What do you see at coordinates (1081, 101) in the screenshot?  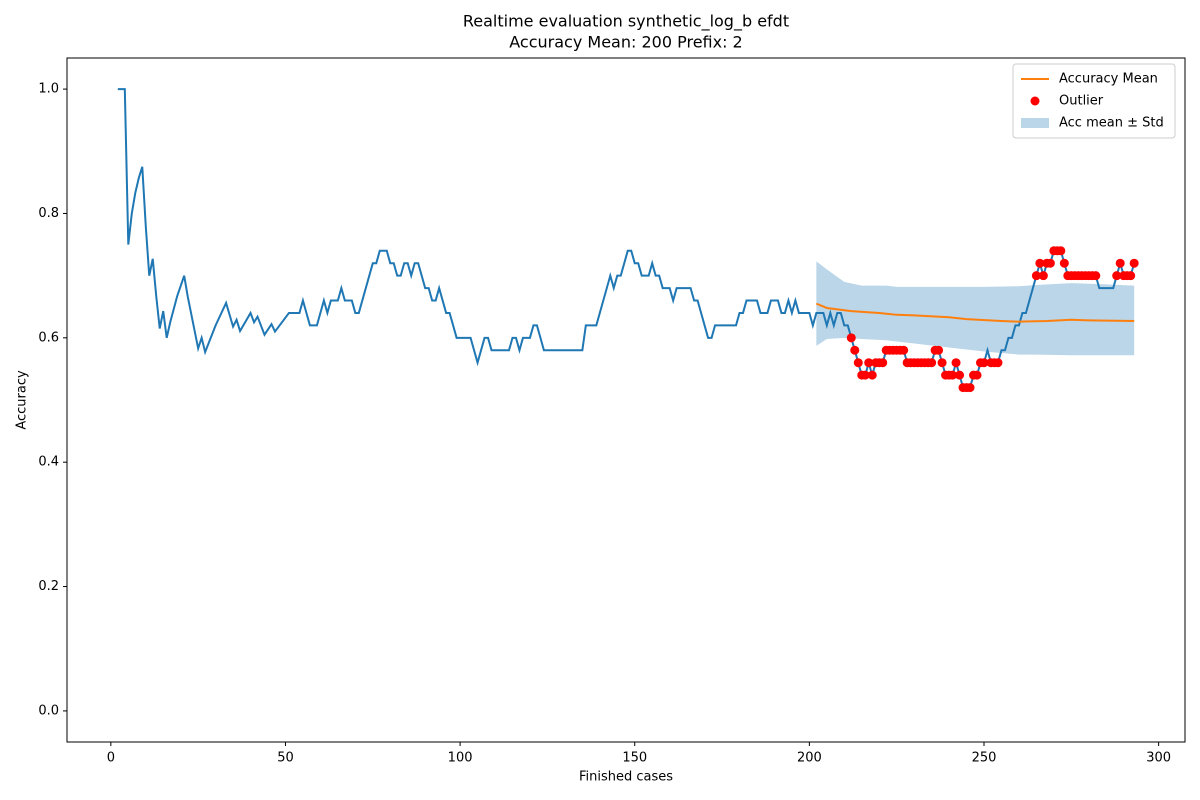 I see `legend-label: Outlier` at bounding box center [1081, 101].